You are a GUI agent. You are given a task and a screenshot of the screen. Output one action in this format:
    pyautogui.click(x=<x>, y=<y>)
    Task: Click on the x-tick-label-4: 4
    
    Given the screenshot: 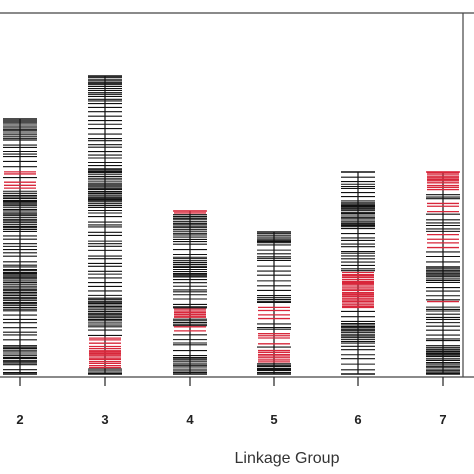 What is the action you would take?
    pyautogui.click(x=190, y=419)
    